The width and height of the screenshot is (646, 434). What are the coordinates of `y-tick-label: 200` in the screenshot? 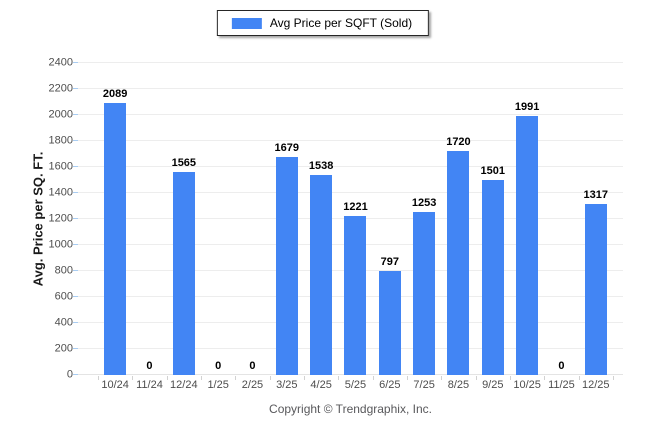 It's located at (63, 348).